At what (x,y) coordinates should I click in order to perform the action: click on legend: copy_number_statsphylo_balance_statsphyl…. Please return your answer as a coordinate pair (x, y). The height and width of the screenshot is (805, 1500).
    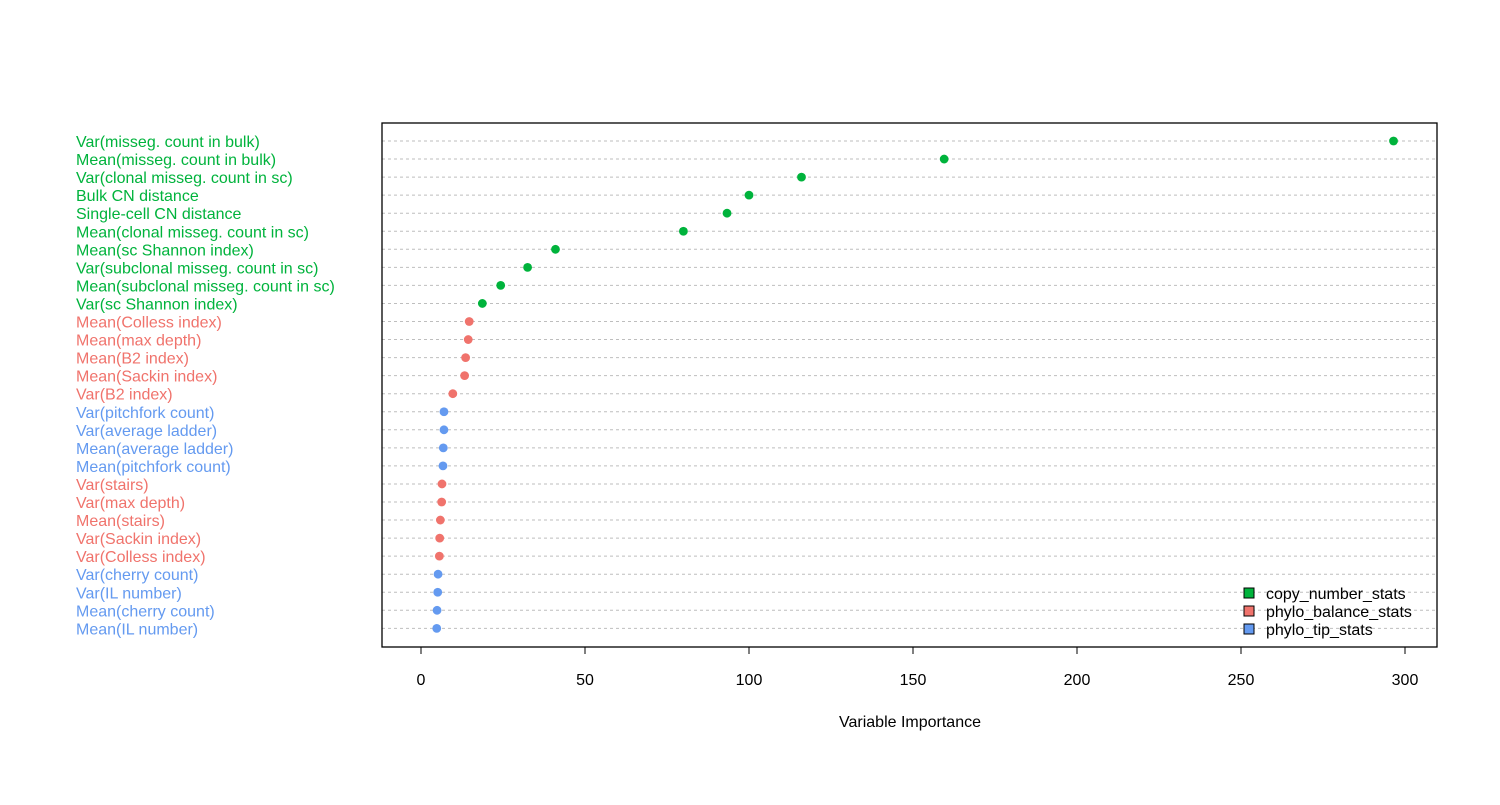
    Looking at the image, I should click on (1327, 612).